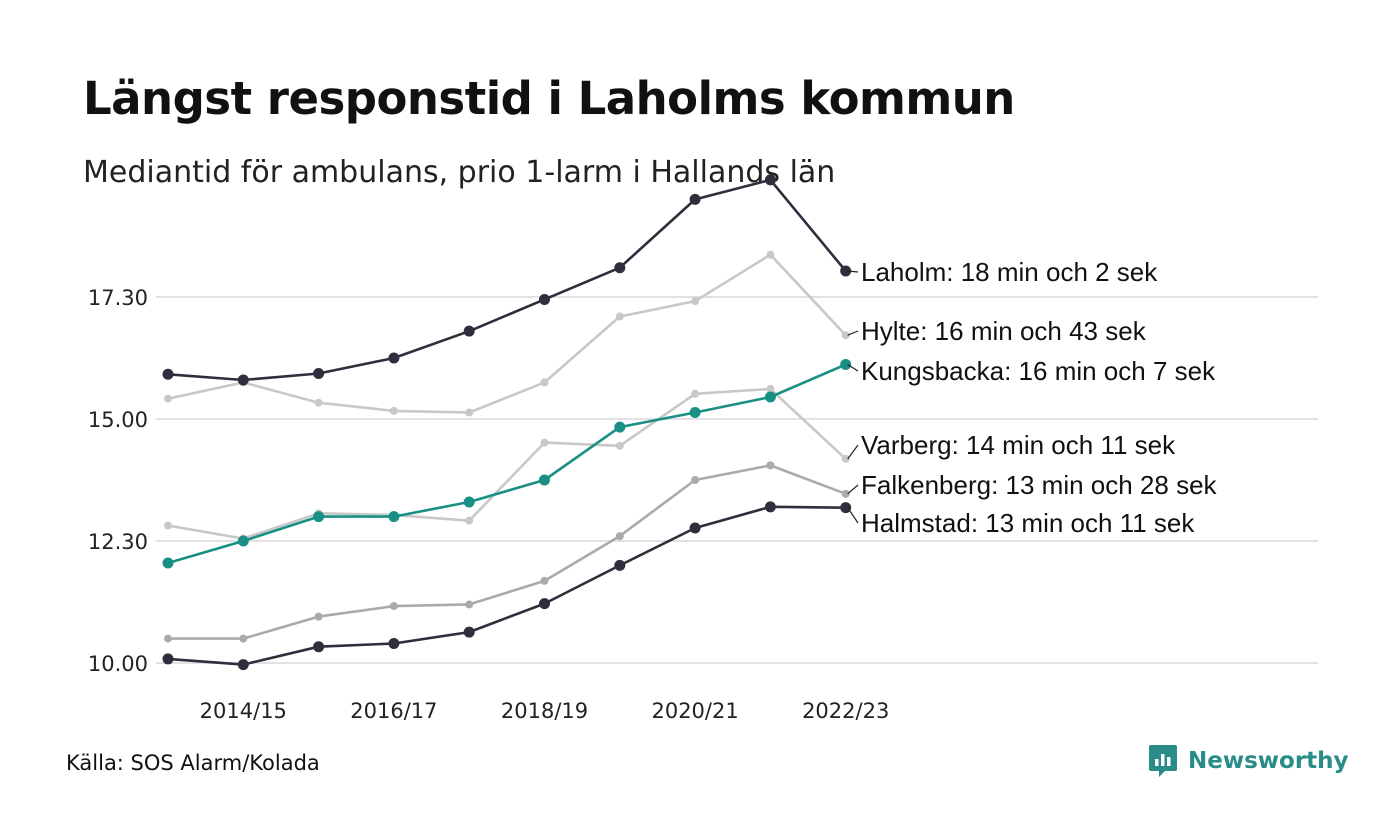 The image size is (1400, 840). I want to click on series-line-hylte, so click(507, 333).